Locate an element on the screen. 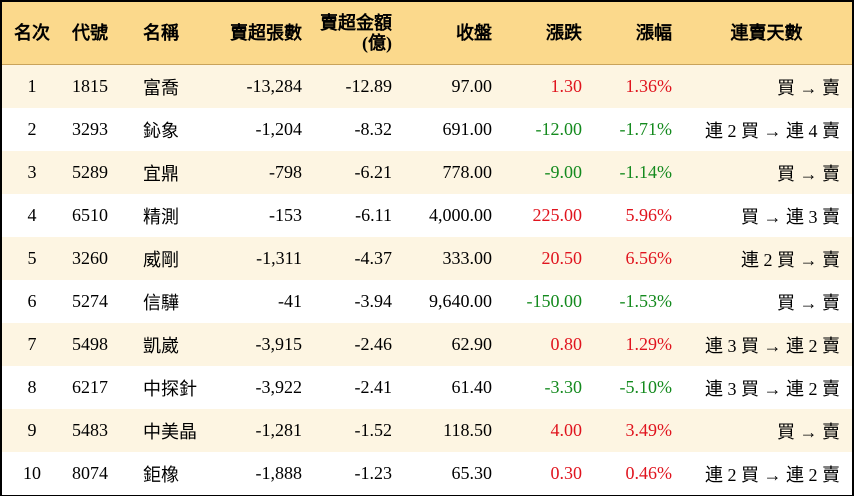 This screenshot has height=496, width=854. table-cell: -798 is located at coordinates (265, 172).